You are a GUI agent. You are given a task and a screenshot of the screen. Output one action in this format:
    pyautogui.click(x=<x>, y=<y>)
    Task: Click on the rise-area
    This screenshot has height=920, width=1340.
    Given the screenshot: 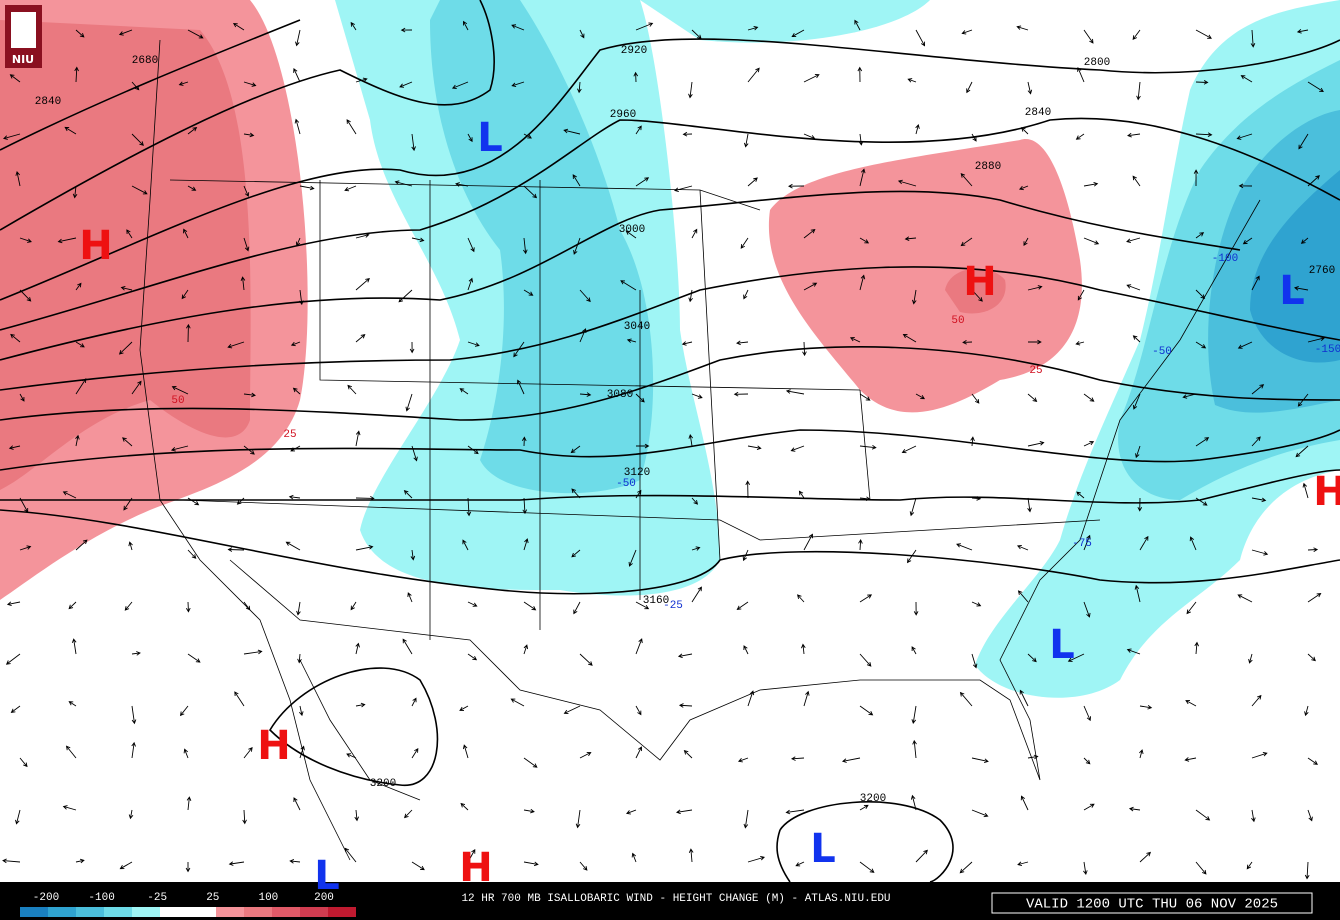 What is the action you would take?
    pyautogui.click(x=975, y=291)
    